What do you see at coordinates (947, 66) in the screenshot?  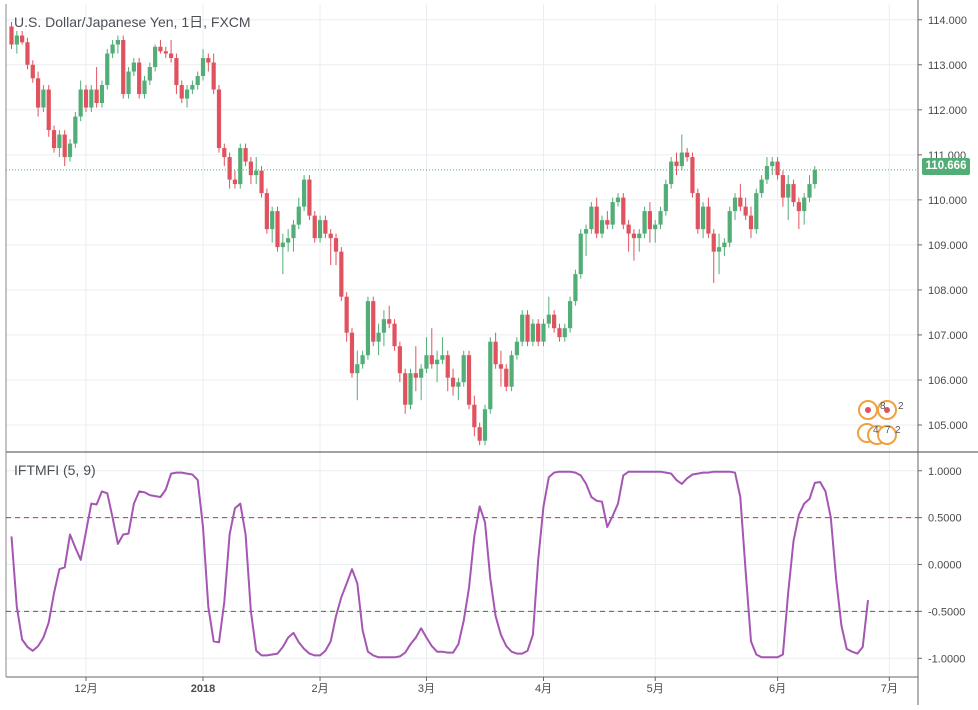 I see `price-tick-label: 113.000` at bounding box center [947, 66].